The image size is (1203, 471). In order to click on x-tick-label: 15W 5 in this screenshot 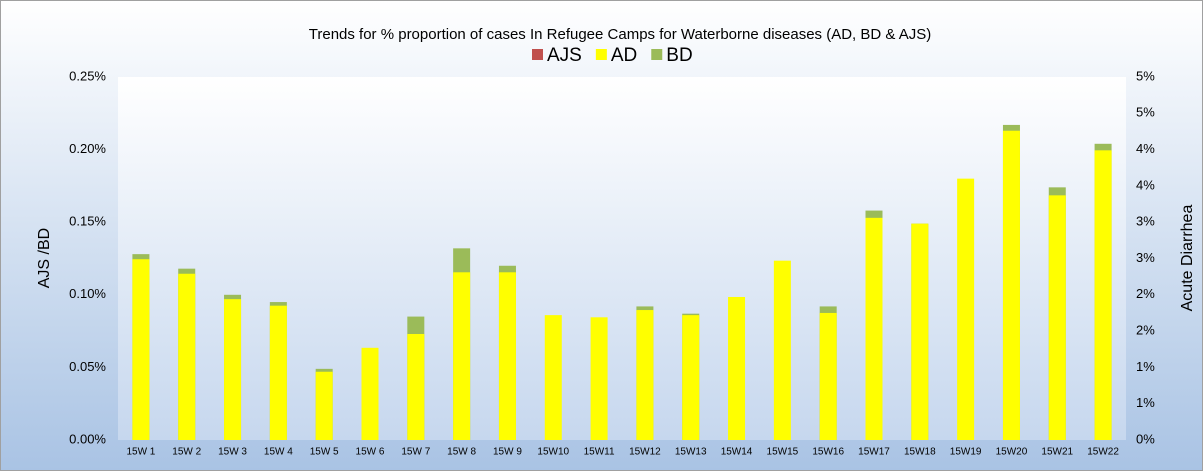, I will do `click(324, 452)`.